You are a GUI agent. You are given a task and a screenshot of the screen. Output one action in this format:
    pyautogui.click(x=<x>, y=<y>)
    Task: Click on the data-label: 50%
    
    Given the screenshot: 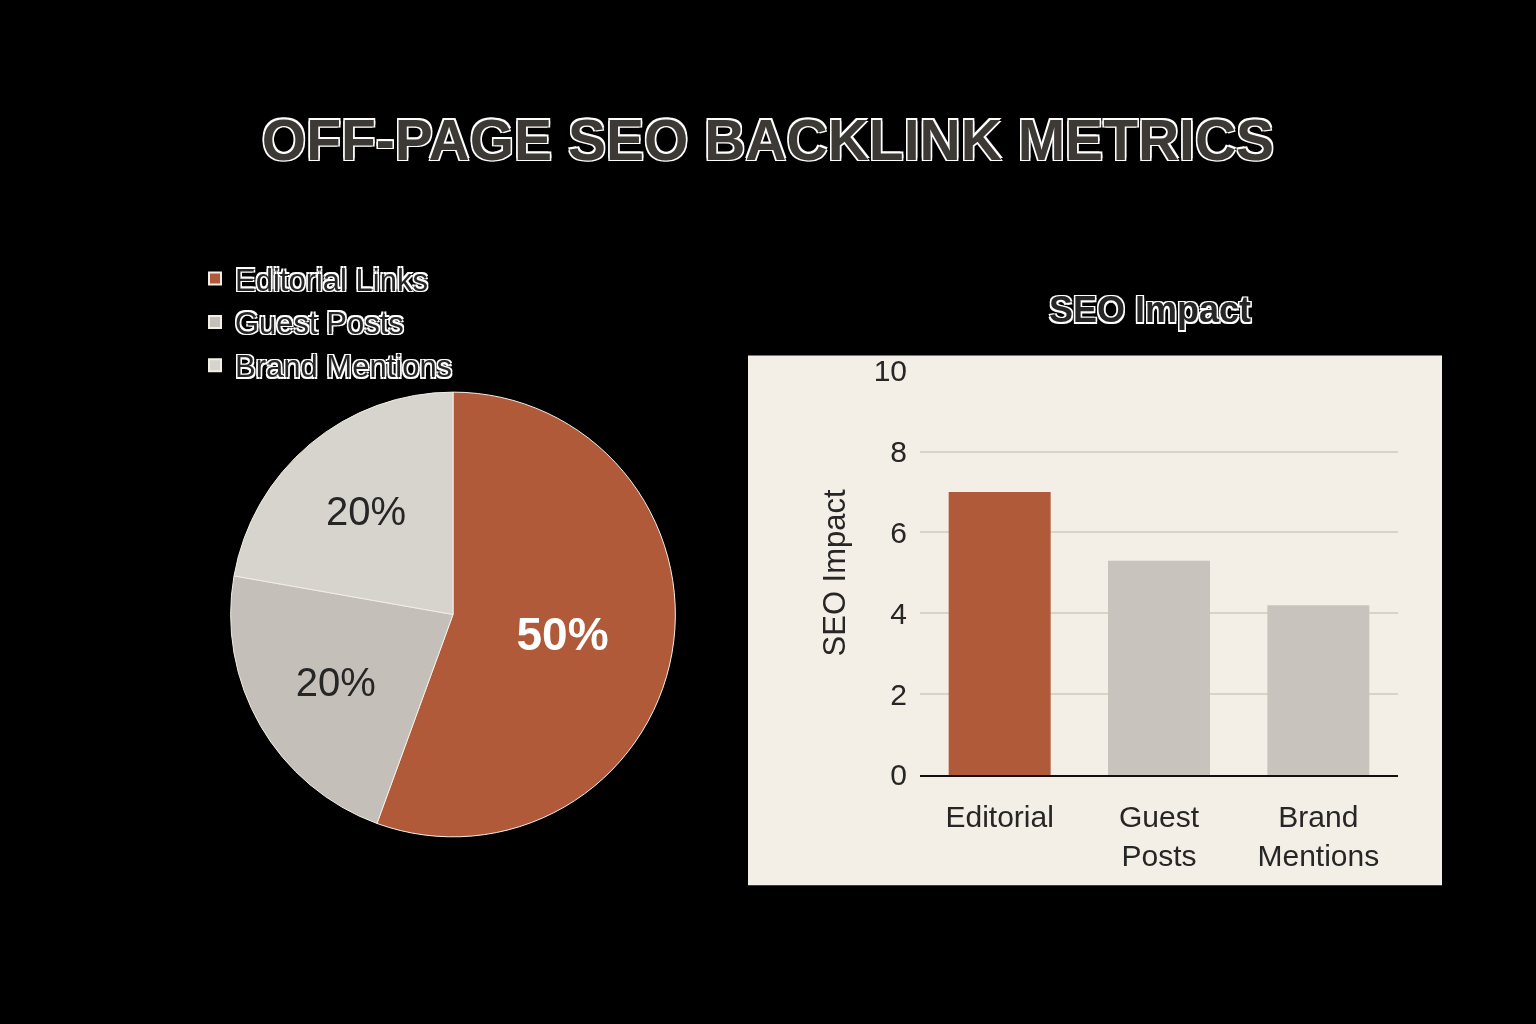 What is the action you would take?
    pyautogui.click(x=562, y=633)
    